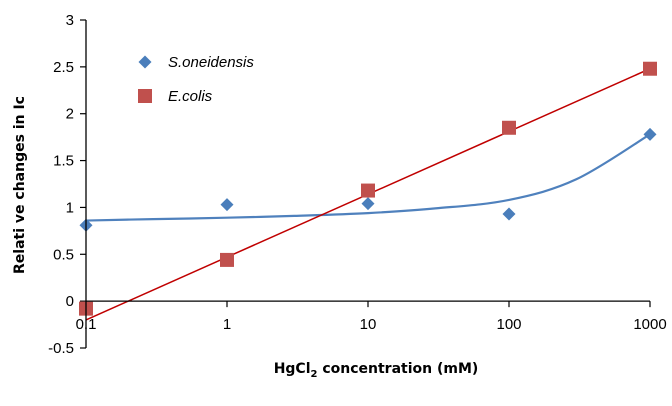 This screenshot has width=672, height=406. What do you see at coordinates (63, 67) in the screenshot?
I see `y-tick-label: 2.5` at bounding box center [63, 67].